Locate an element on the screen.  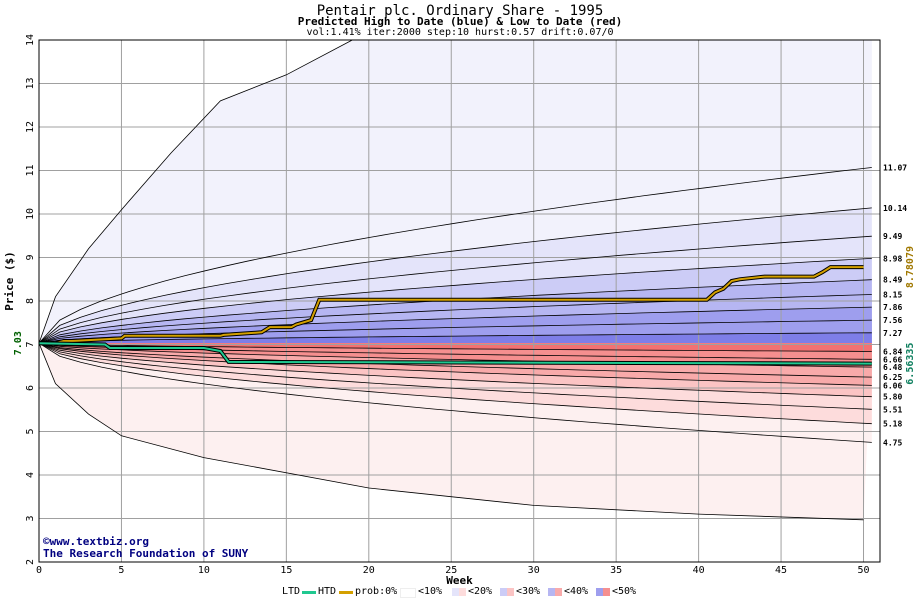
legend-p20-label: <20% is located at coordinates (480, 591).